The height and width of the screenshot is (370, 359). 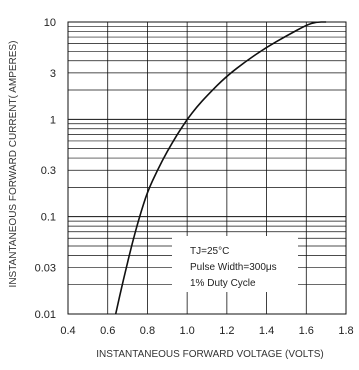 I want to click on annotation-duty-cycle: 1% Duty Cycle, so click(x=223, y=283).